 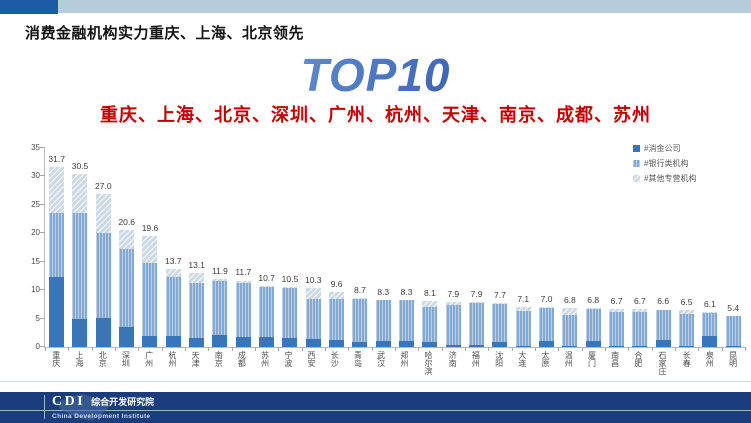 What do you see at coordinates (451, 363) in the screenshot?
I see `x-axis-label-slot: 济南` at bounding box center [451, 363].